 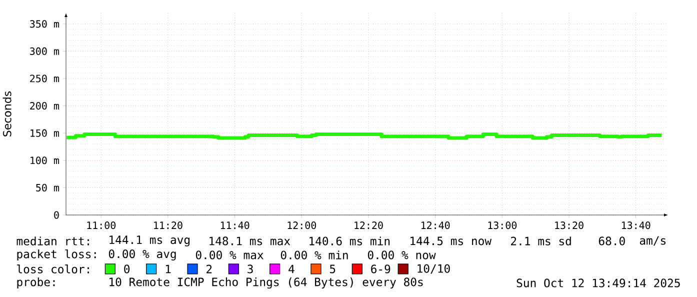 What do you see at coordinates (56, 215) in the screenshot?
I see `y-tick-label: 0` at bounding box center [56, 215].